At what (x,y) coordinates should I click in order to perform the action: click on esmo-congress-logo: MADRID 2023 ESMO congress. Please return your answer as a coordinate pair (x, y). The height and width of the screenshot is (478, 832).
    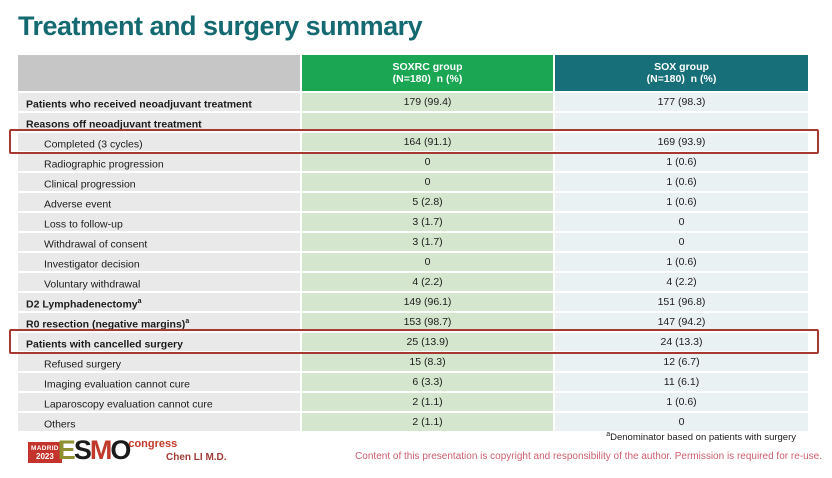
    Looking at the image, I should click on (102, 450).